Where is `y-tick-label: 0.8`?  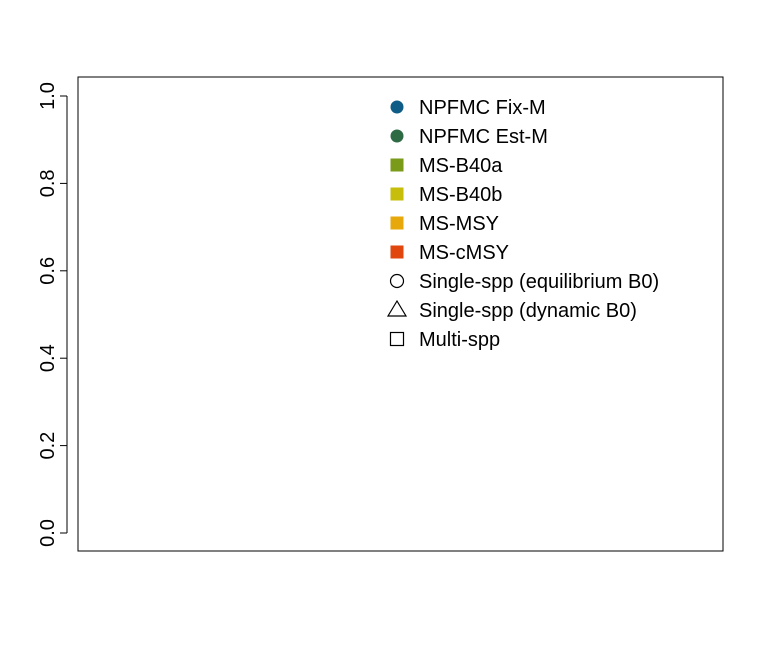 y-tick-label: 0.8 is located at coordinates (48, 183).